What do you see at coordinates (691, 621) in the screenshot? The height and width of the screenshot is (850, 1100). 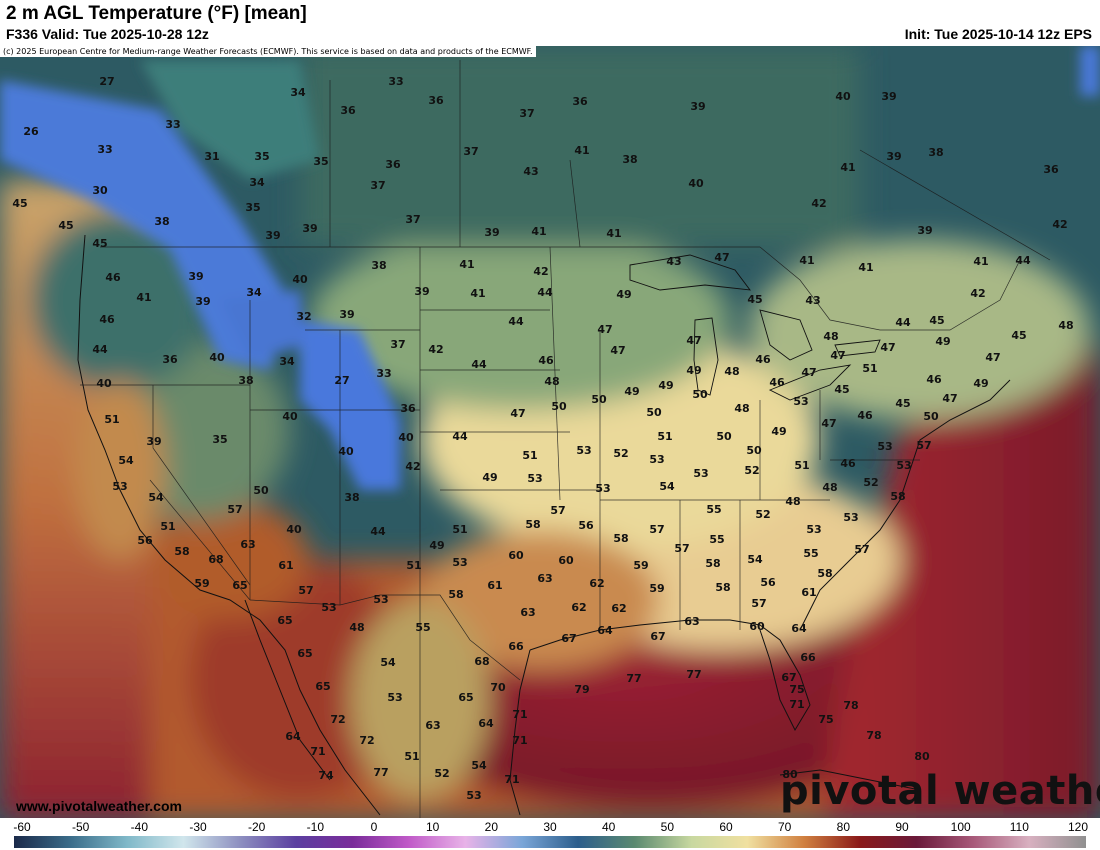 I see `temperature-value-label: 63` at bounding box center [691, 621].